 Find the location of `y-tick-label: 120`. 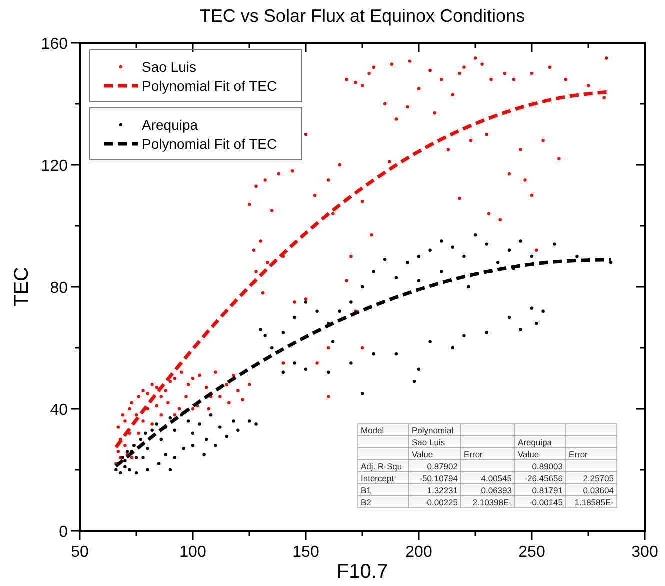

y-tick-label: 120 is located at coordinates (54, 166).